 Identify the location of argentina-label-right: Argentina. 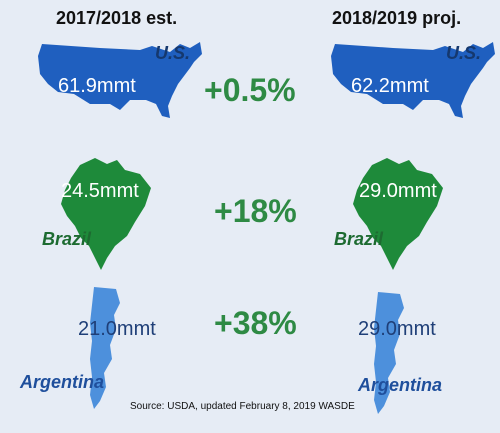
(400, 385).